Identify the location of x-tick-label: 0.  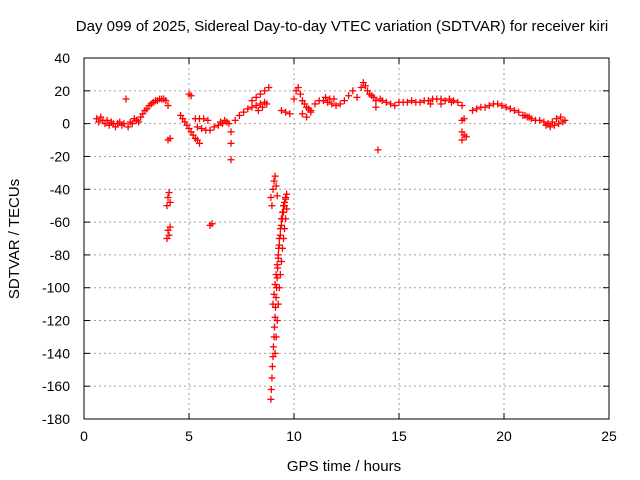
(84, 436).